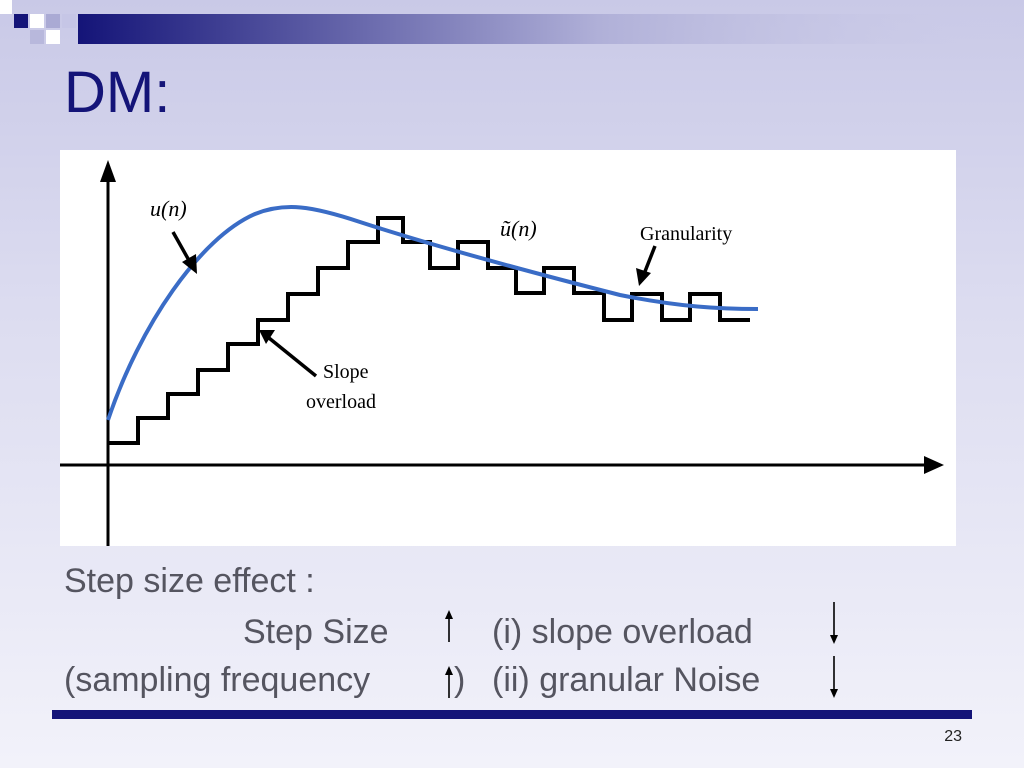 The image size is (1024, 768). What do you see at coordinates (643, 277) in the screenshot?
I see `granularity-label-arrowhead` at bounding box center [643, 277].